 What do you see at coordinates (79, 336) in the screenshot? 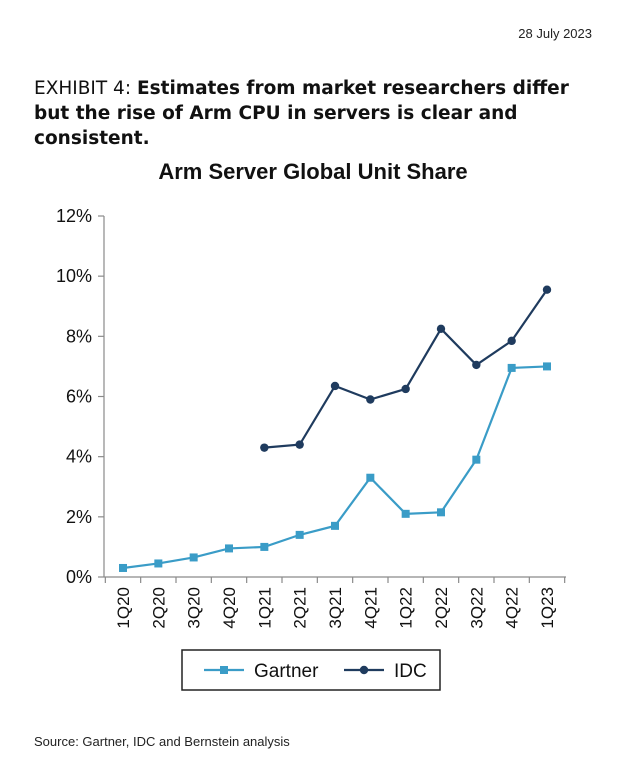
I see `y-tick-label: 8%` at bounding box center [79, 336].